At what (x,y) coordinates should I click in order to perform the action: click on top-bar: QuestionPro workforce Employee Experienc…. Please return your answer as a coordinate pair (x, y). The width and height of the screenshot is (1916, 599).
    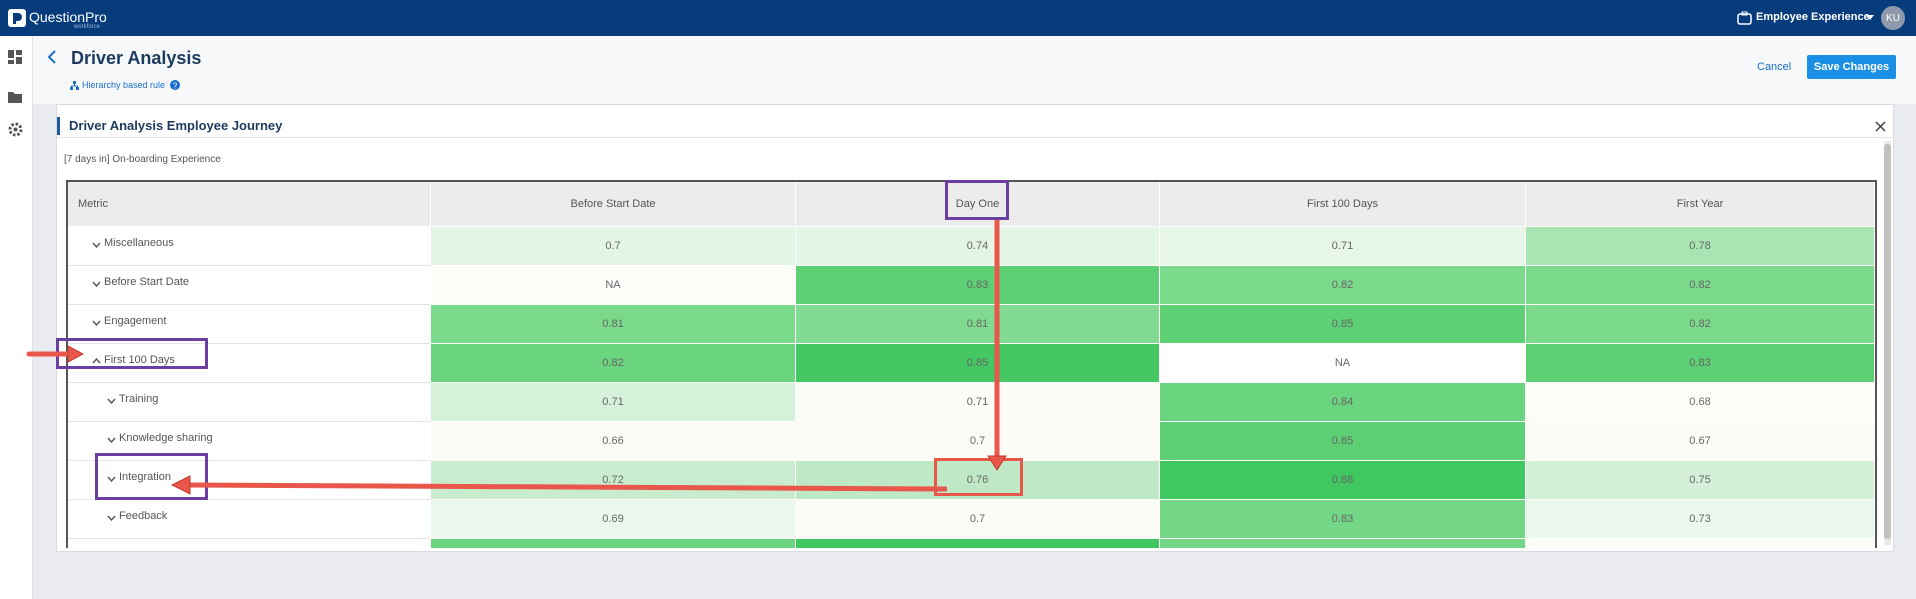
    Looking at the image, I should click on (958, 18).